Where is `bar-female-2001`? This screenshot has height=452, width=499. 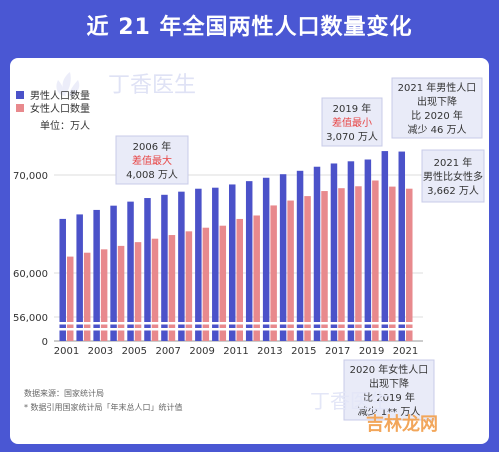 bar-female-2001 is located at coordinates (70, 298).